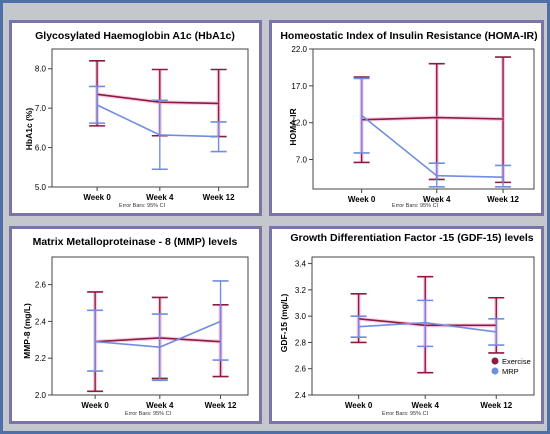 The height and width of the screenshot is (434, 550). What do you see at coordinates (427, 322) in the screenshot?
I see `series-line-halo-exercise` at bounding box center [427, 322].